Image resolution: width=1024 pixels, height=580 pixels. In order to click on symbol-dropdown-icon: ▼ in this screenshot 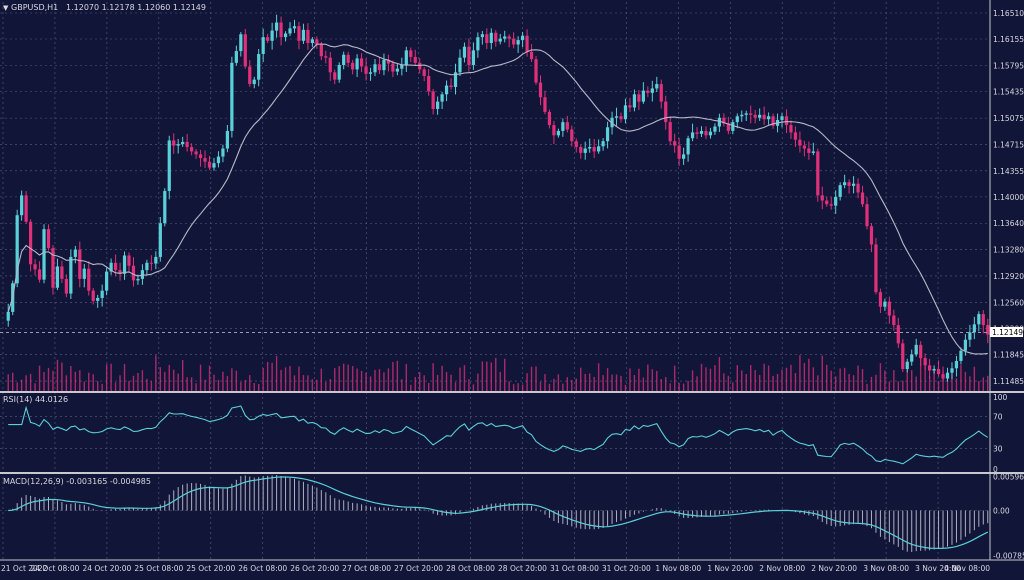, I will do `click(6, 8)`.